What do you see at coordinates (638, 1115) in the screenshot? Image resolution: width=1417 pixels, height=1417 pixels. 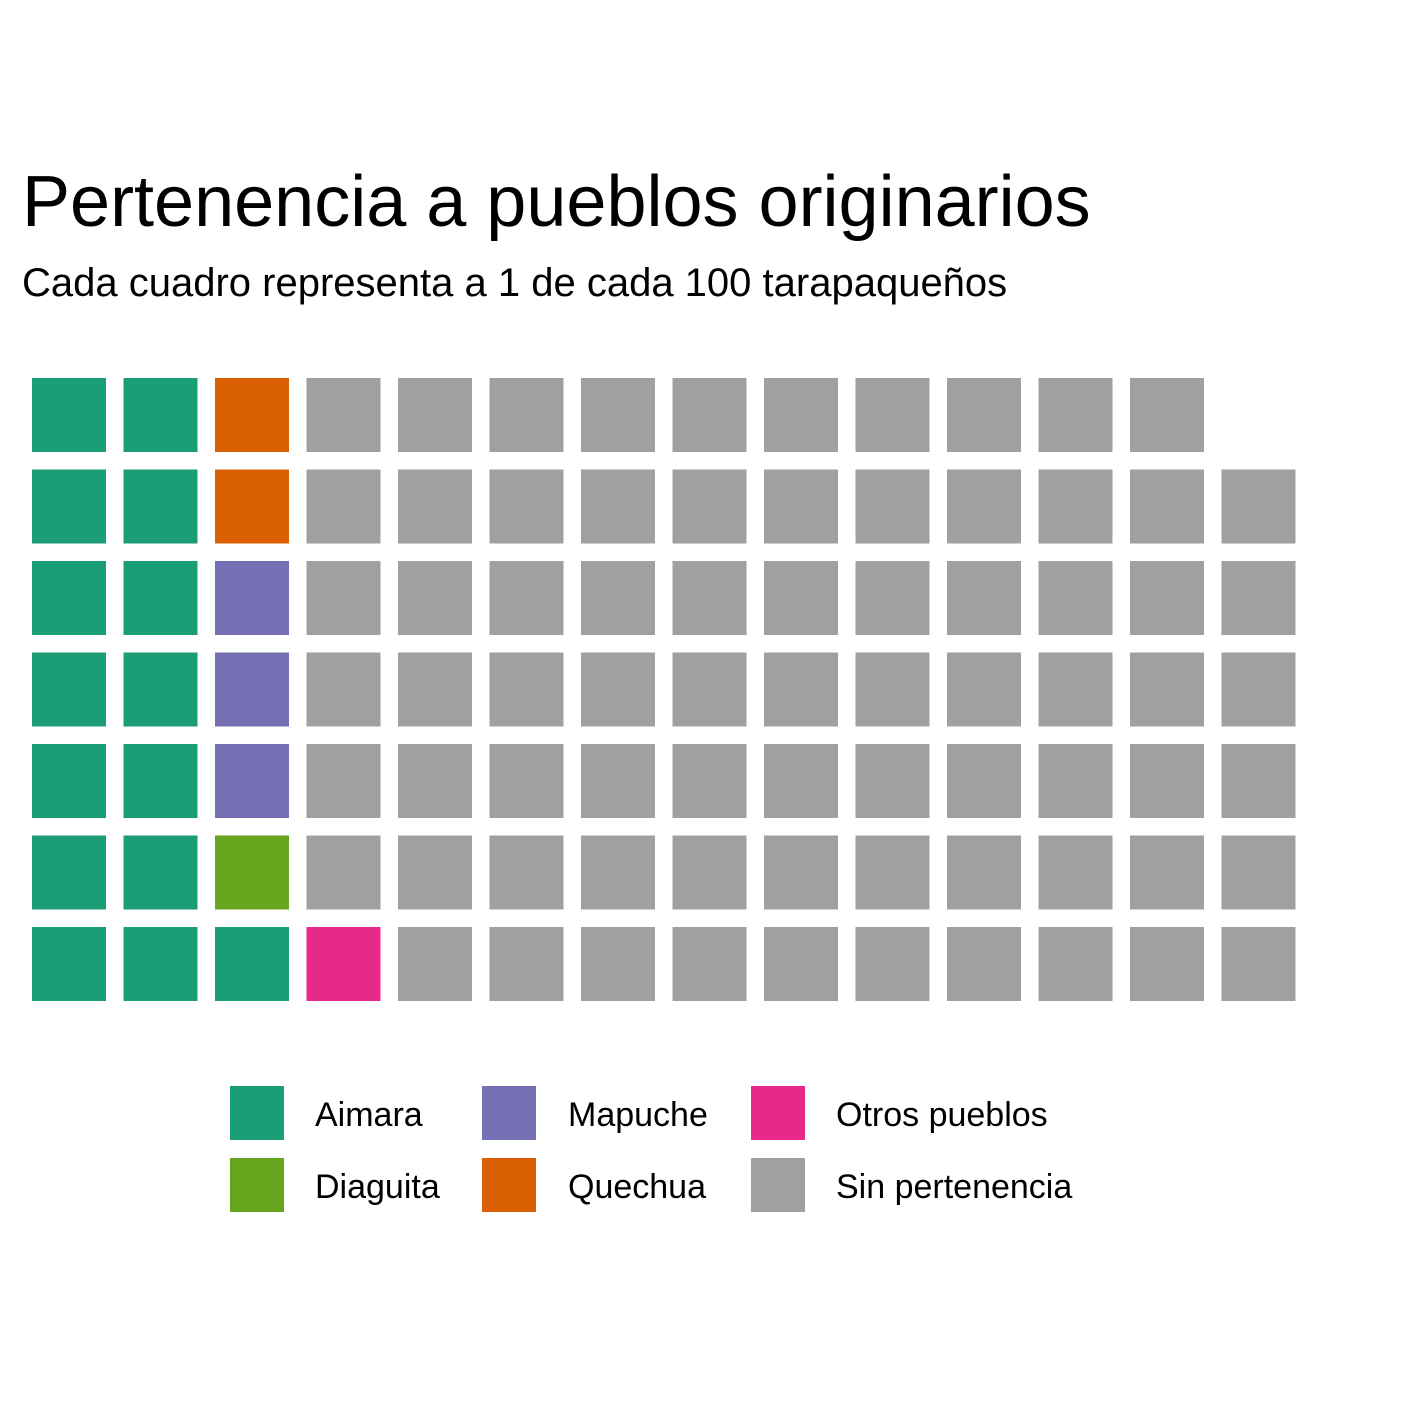 I see `legend-label: Mapuche` at bounding box center [638, 1115].